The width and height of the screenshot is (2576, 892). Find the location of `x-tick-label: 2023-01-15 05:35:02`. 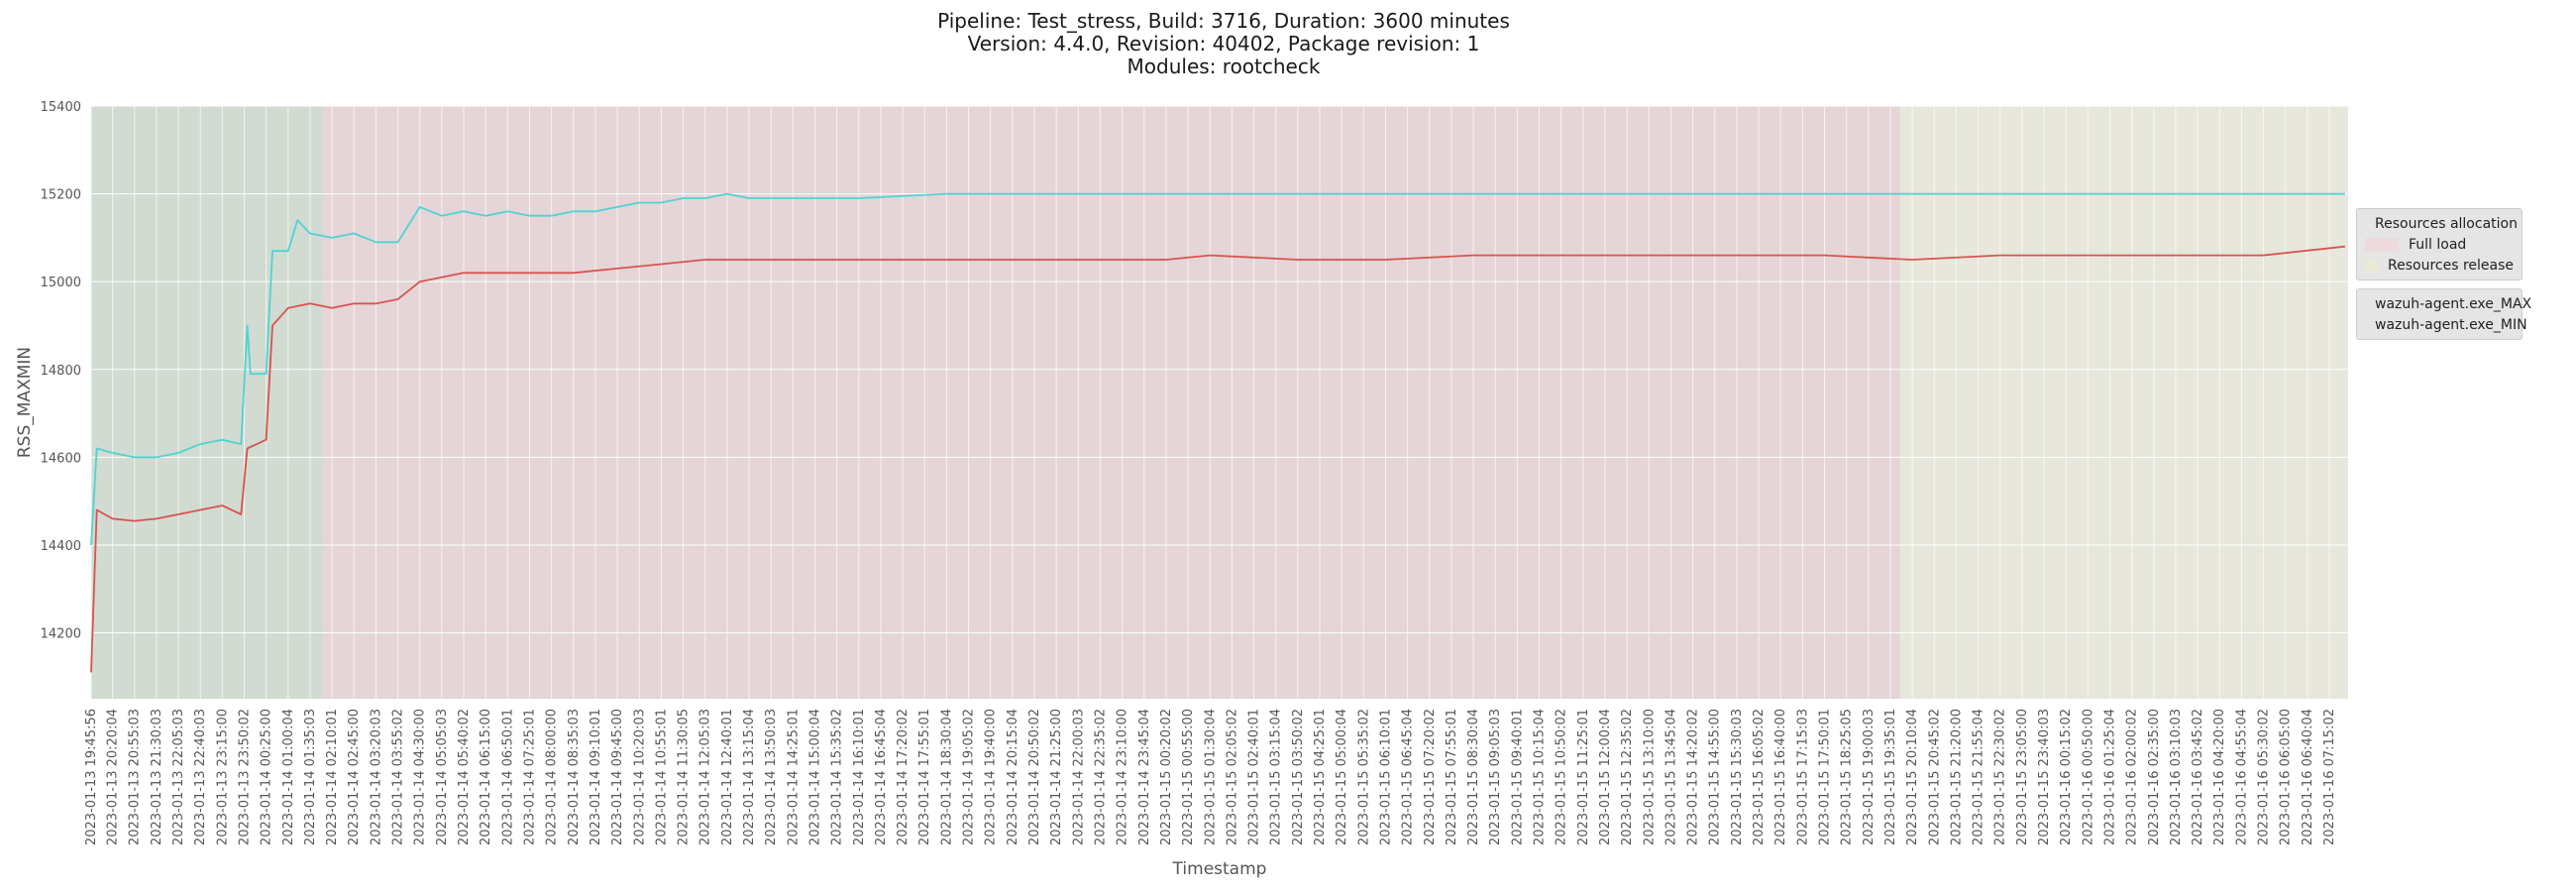

x-tick-label: 2023-01-15 05:35:02 is located at coordinates (1364, 777).